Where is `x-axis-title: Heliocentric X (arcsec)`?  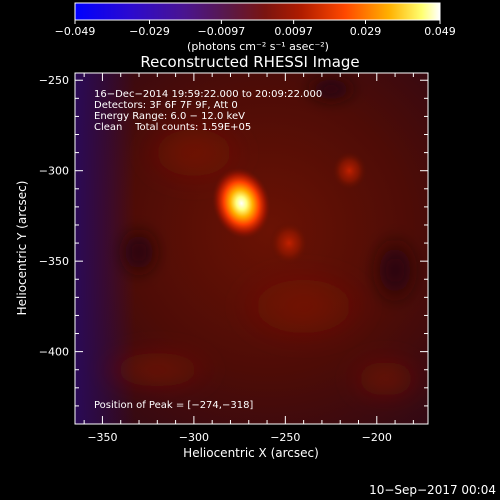
x-axis-title: Heliocentric X (arcsec) is located at coordinates (251, 453).